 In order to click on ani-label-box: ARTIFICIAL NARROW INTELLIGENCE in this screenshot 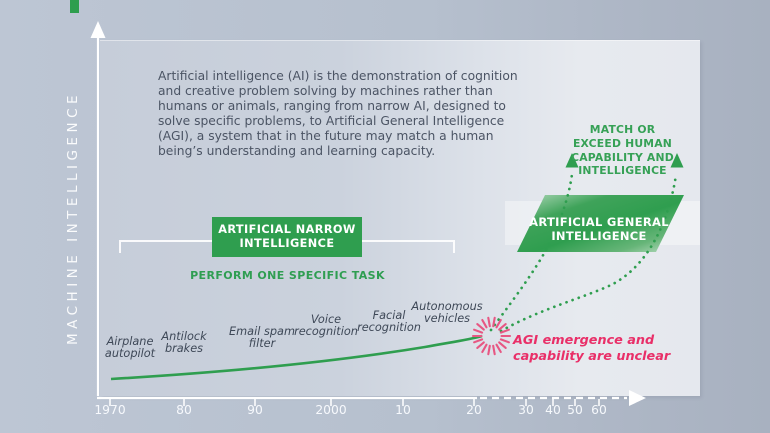, I will do `click(287, 237)`.